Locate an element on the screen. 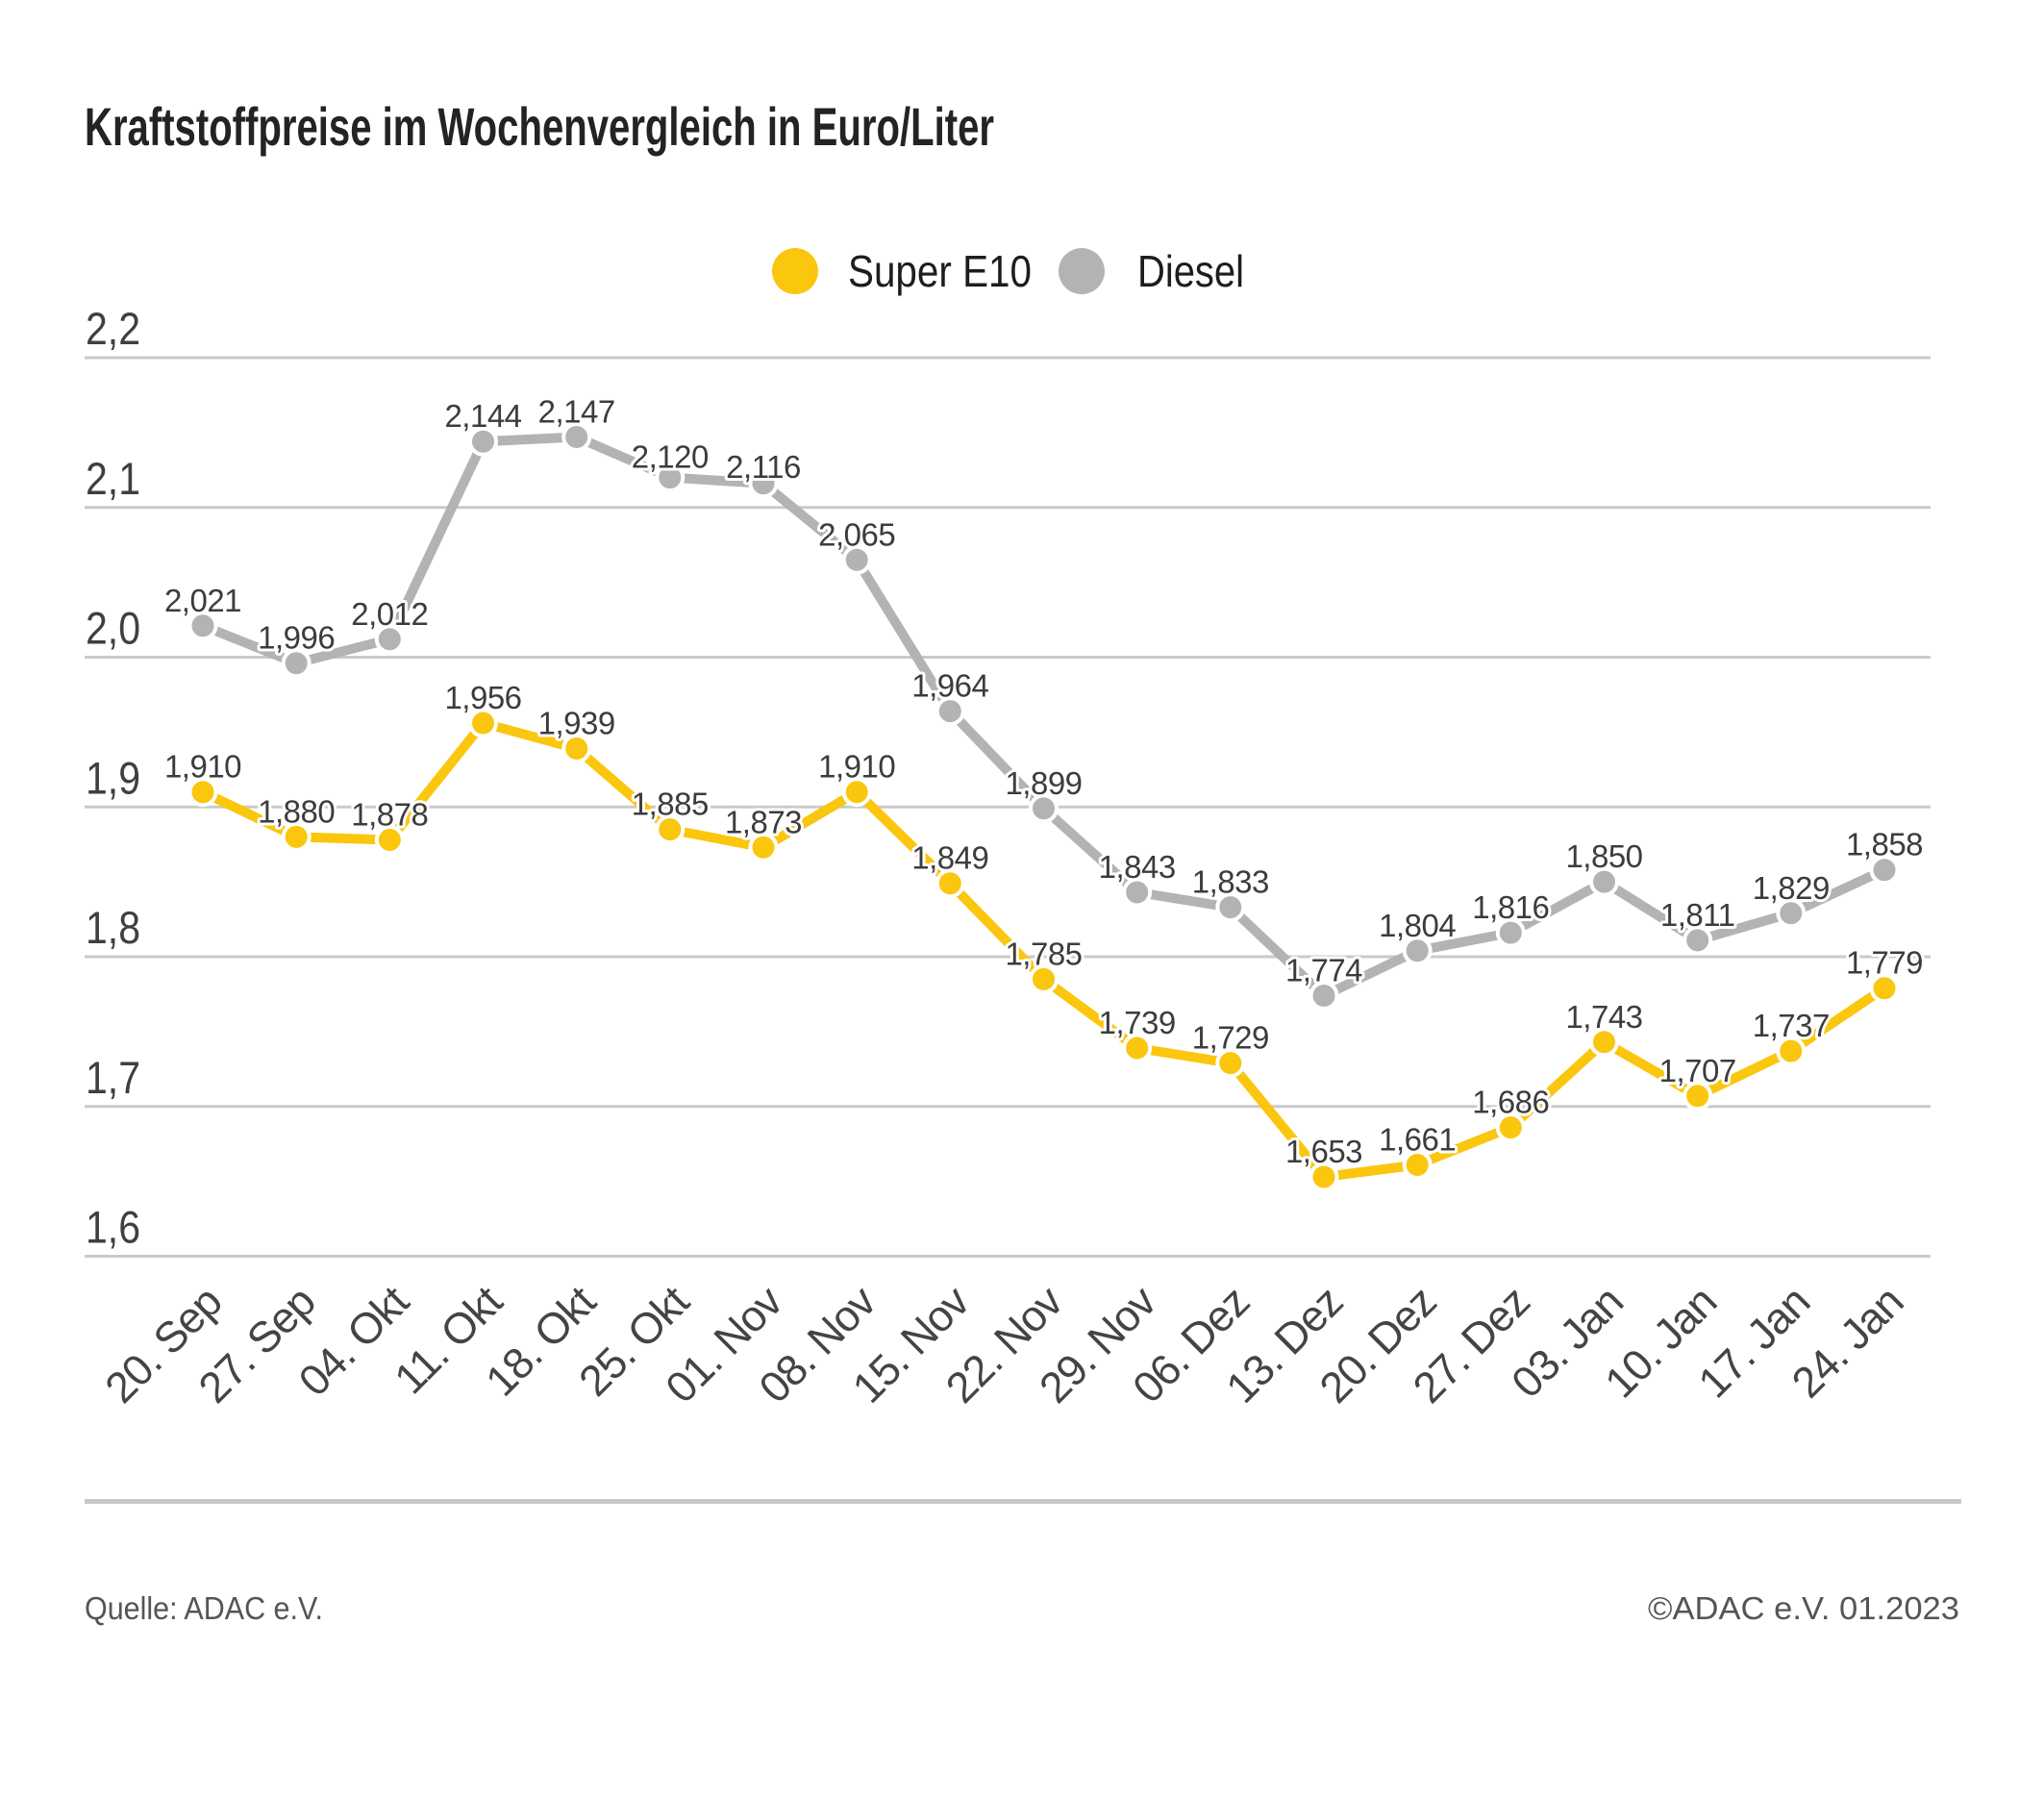  svg-text: Super E10 is located at coordinates (940, 271).